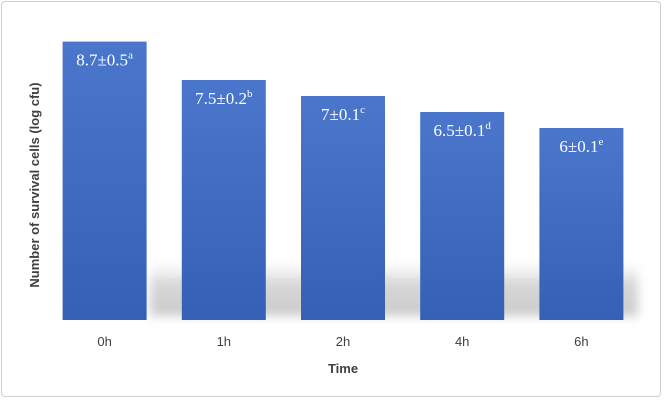  I want to click on bar-6h, so click(581, 224).